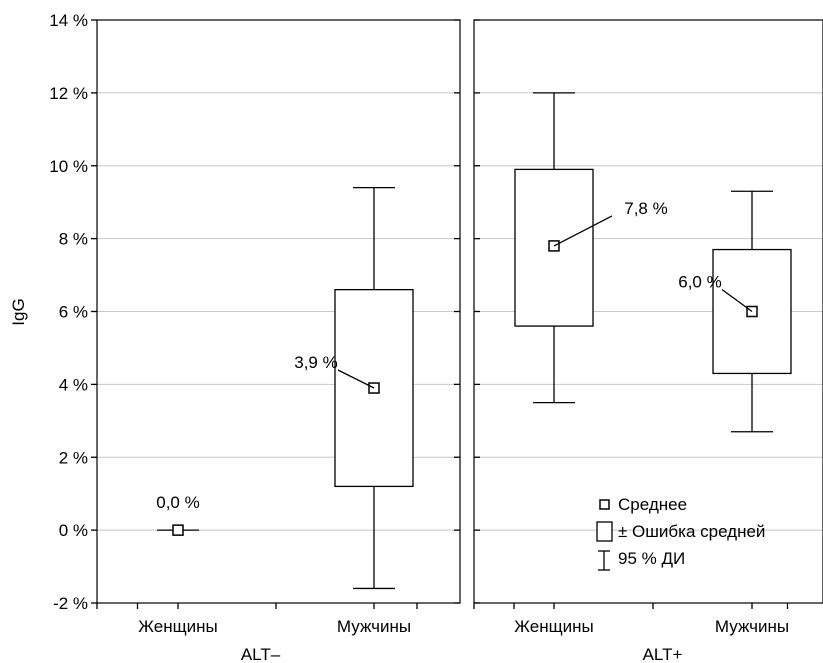 The height and width of the screenshot is (663, 823). Describe the element at coordinates (73, 530) in the screenshot. I see `y-tick-label: 0 %` at that location.